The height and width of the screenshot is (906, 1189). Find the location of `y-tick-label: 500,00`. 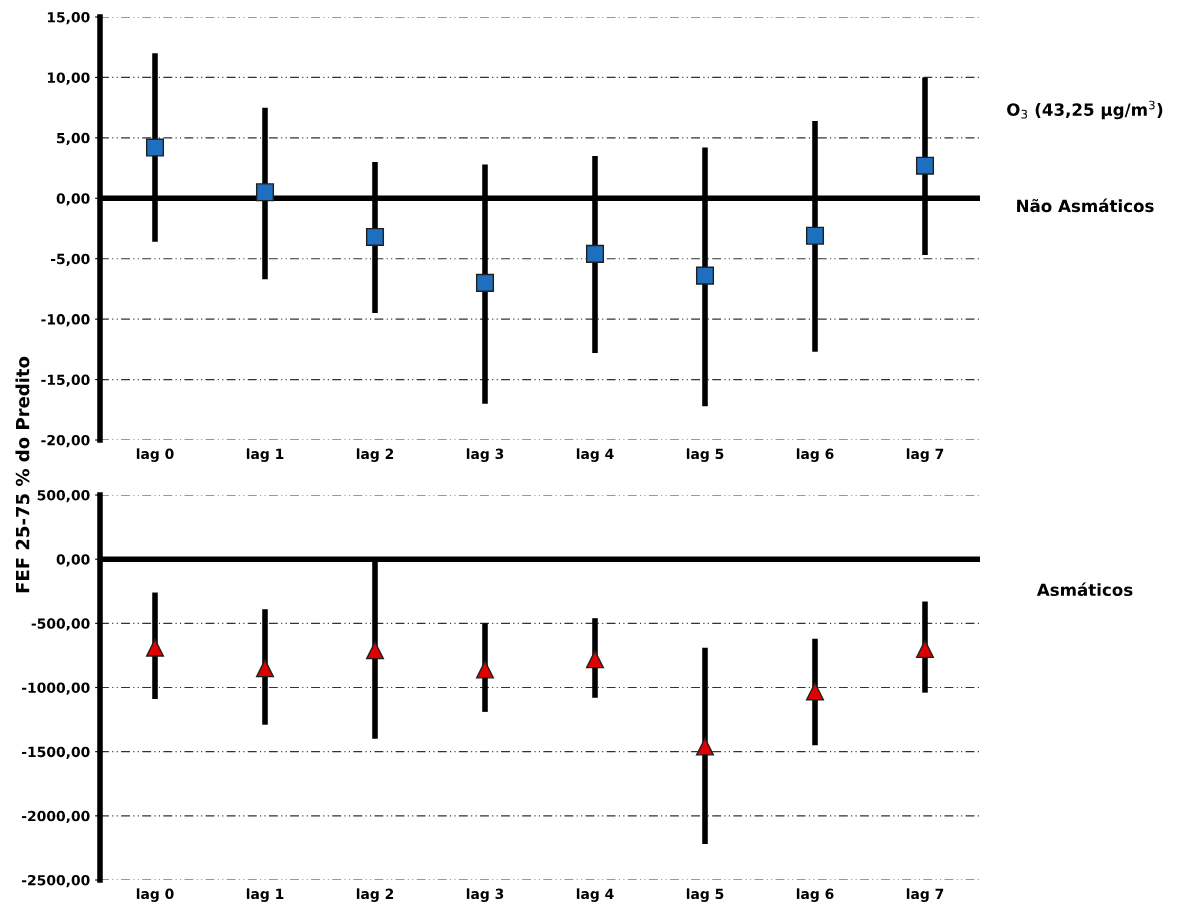

y-tick-label: 500,00 is located at coordinates (63, 496).